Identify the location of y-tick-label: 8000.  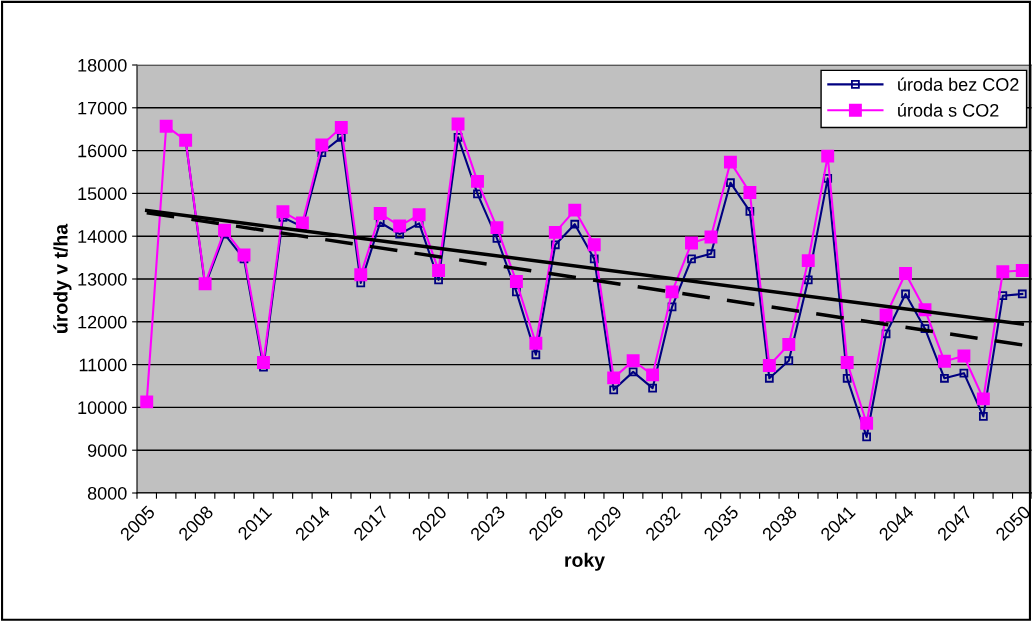
(107, 493).